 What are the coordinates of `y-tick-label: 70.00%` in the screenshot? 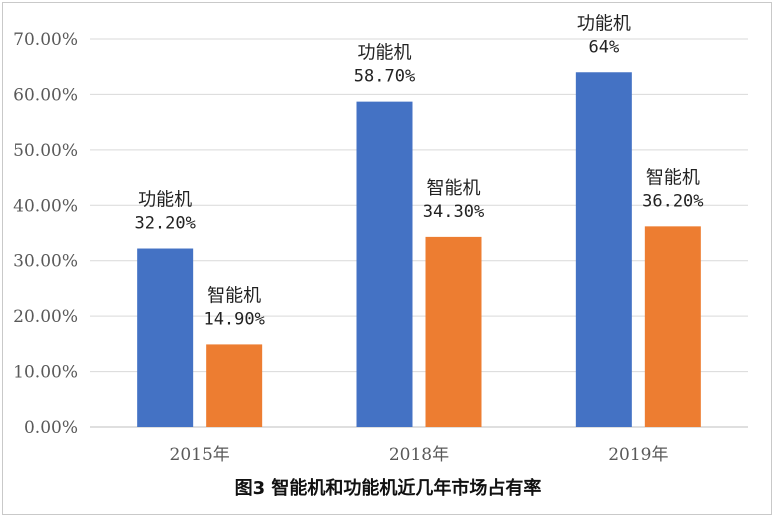 It's located at (45, 40).